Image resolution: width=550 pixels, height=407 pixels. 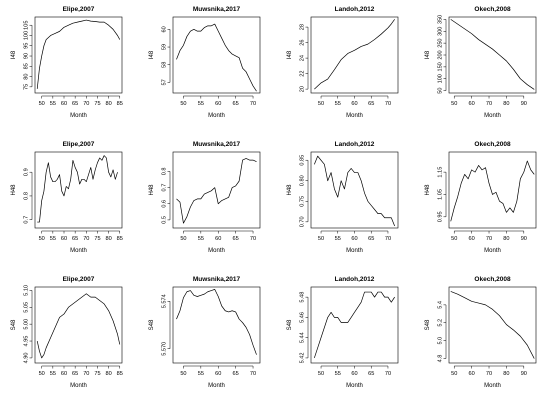 I want to click on y-tick-label: 1.05, so click(x=441, y=194).